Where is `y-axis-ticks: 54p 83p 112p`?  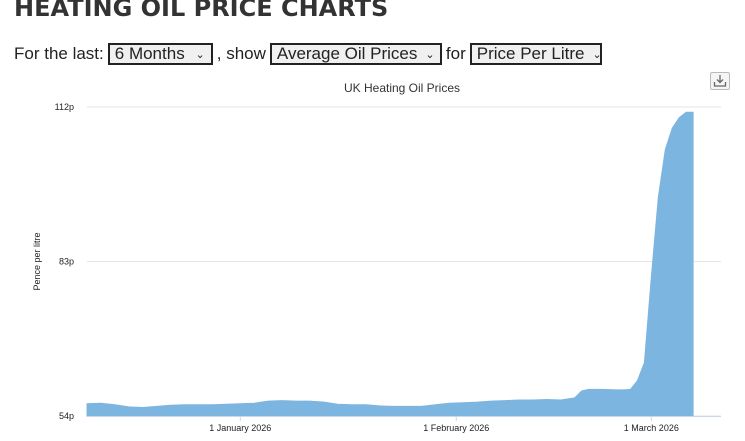 y-axis-ticks: 54p 83p 112p is located at coordinates (64, 261).